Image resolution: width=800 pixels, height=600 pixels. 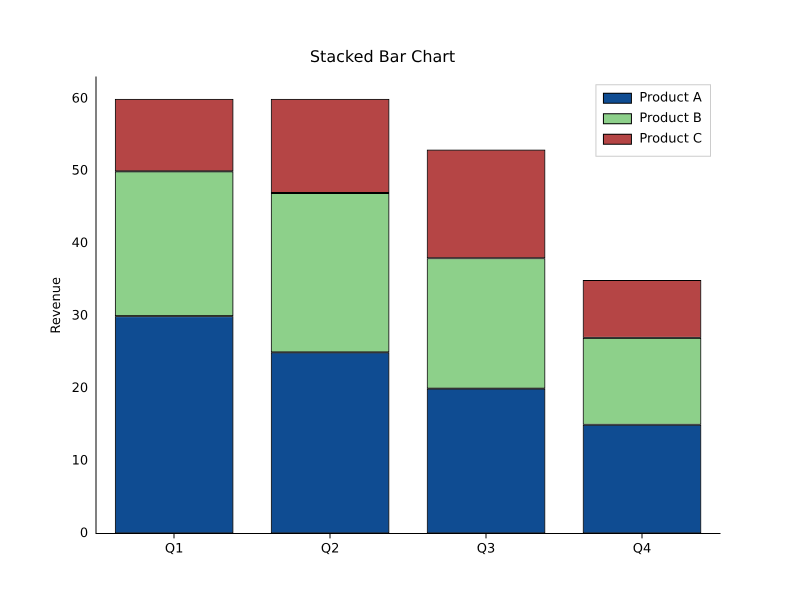 I want to click on y-tick-label: 20, so click(x=80, y=388).